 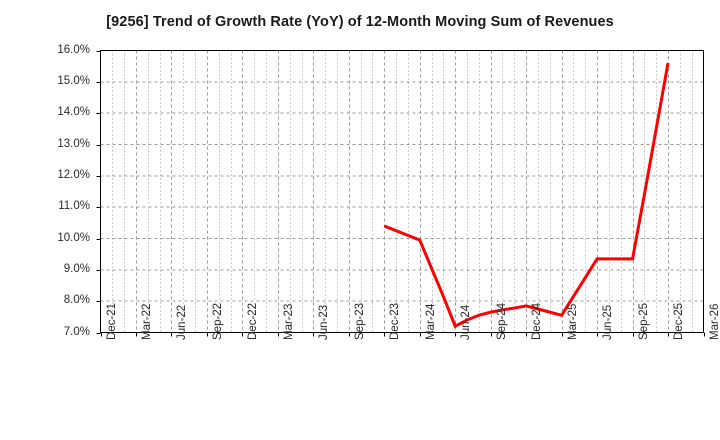 I want to click on x-axis-tick-label: Jun-22, so click(x=182, y=322).